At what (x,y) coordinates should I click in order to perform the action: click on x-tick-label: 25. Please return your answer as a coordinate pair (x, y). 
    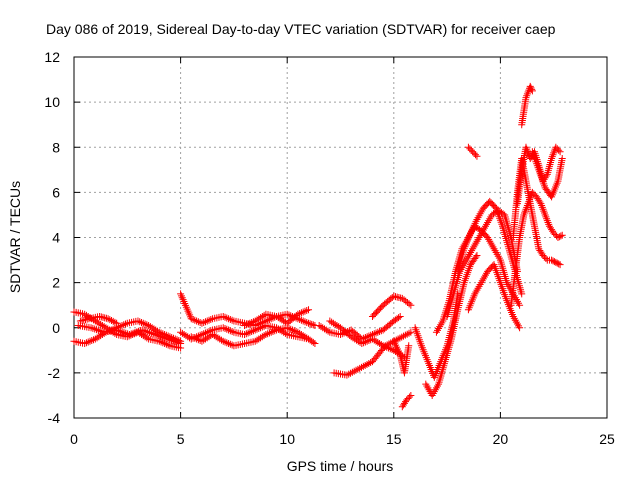
    Looking at the image, I should click on (607, 439).